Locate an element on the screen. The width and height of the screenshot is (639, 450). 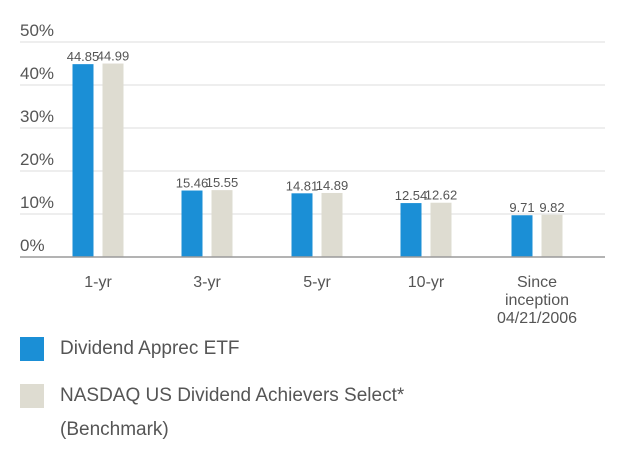
bar-value-label: 14.81 is located at coordinates (302, 185).